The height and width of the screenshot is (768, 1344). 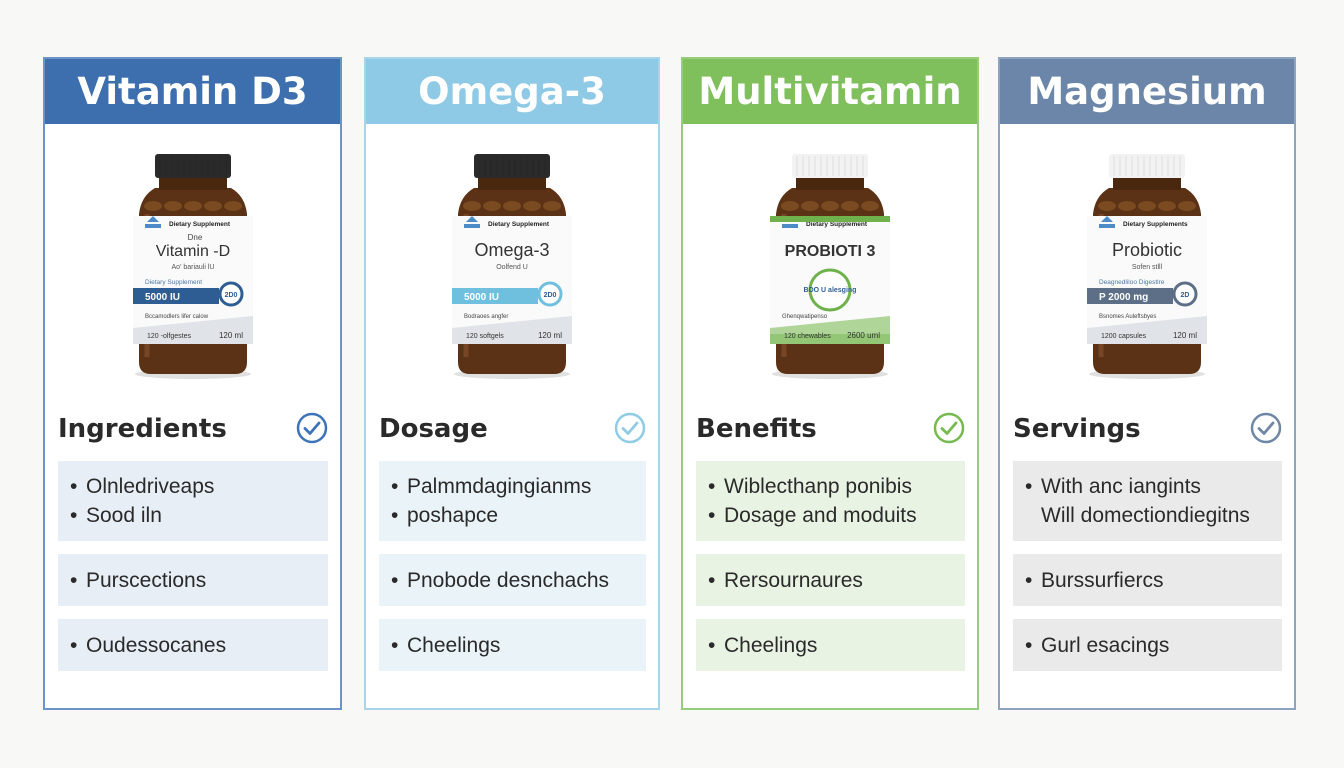 What do you see at coordinates (830, 486) in the screenshot?
I see `info-list-item: • Wiblecthanp ponibis` at bounding box center [830, 486].